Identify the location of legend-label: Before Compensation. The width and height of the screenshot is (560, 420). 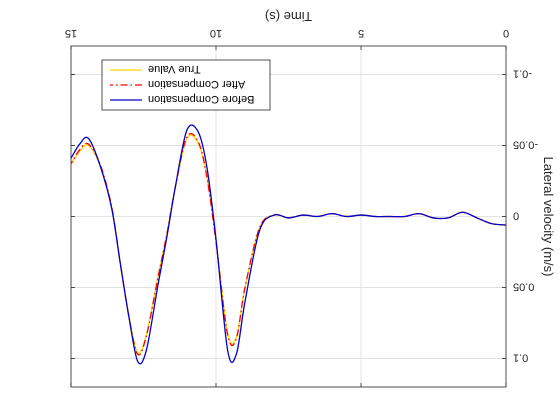
(201, 99).